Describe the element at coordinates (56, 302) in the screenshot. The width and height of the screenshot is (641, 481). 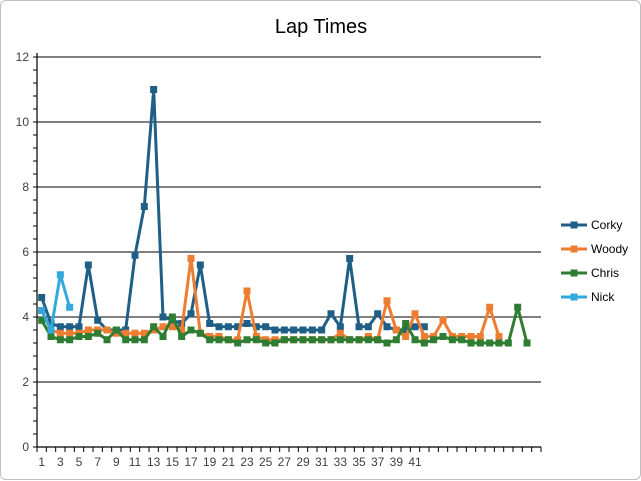
I see `series-line-nick` at that location.